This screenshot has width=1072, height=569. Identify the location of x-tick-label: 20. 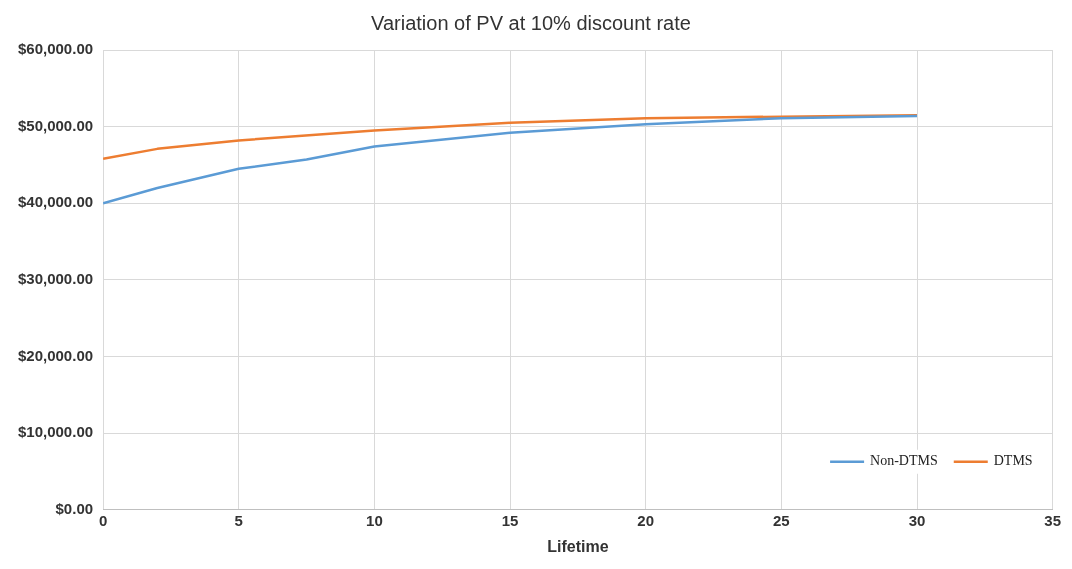
(646, 520).